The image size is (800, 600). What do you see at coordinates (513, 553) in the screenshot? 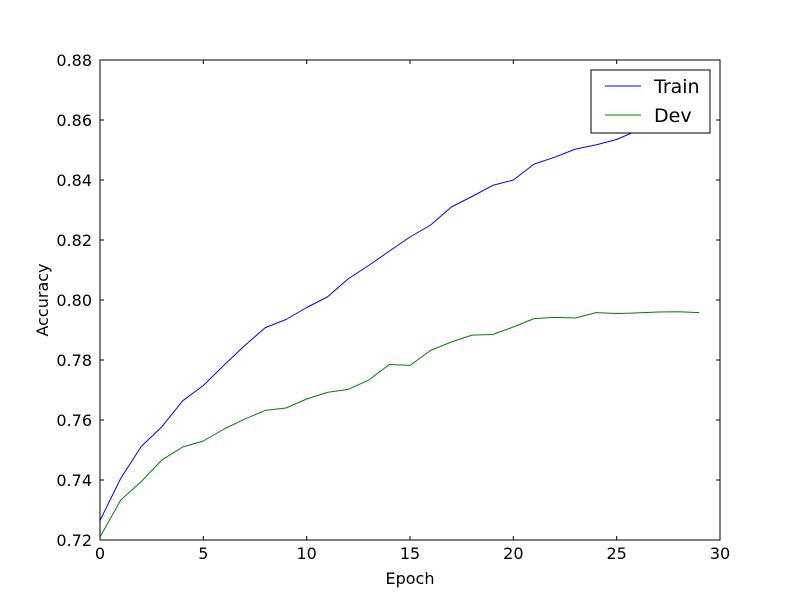
I see `x-tick-label: 20` at bounding box center [513, 553].